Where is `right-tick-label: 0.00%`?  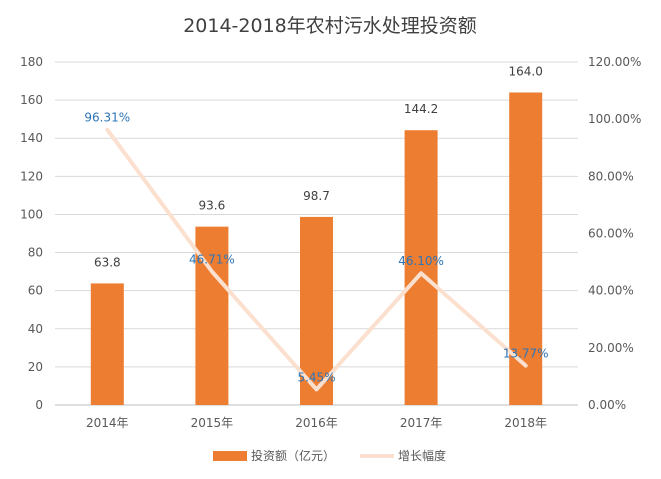
right-tick-label: 0.00% is located at coordinates (607, 405).